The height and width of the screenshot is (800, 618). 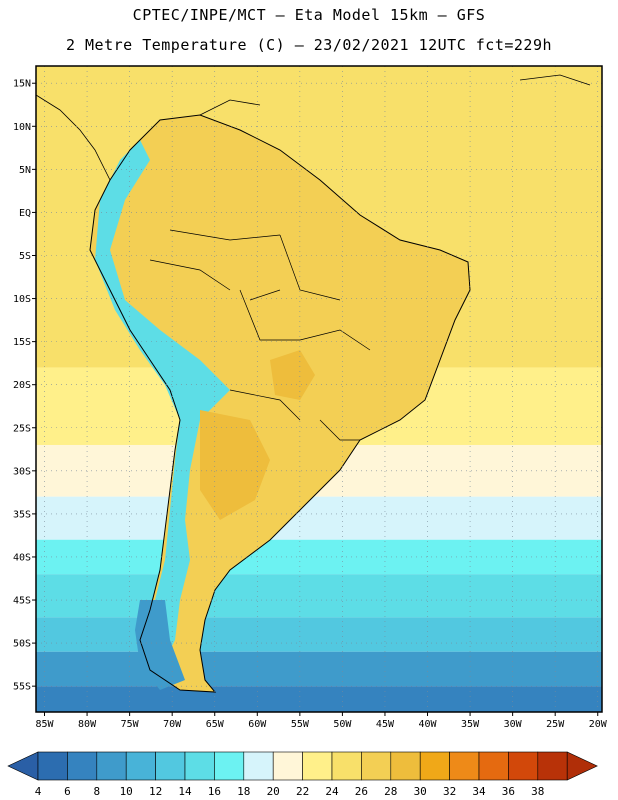 I want to click on lat-label: 5N, so click(x=25, y=170).